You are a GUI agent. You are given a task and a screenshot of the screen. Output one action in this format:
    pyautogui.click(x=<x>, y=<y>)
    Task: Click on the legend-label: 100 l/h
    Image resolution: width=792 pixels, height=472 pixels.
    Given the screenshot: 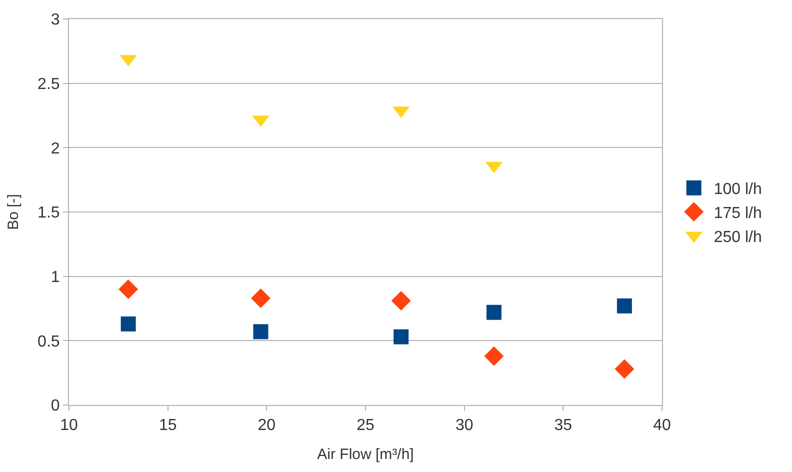 What is the action you would take?
    pyautogui.click(x=738, y=189)
    